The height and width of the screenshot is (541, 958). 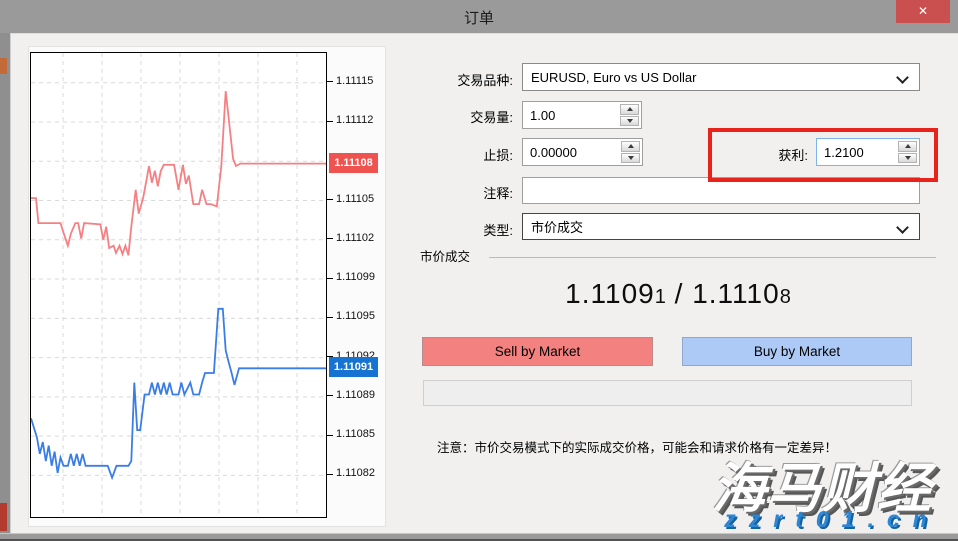 I want to click on comment-input, so click(x=721, y=190).